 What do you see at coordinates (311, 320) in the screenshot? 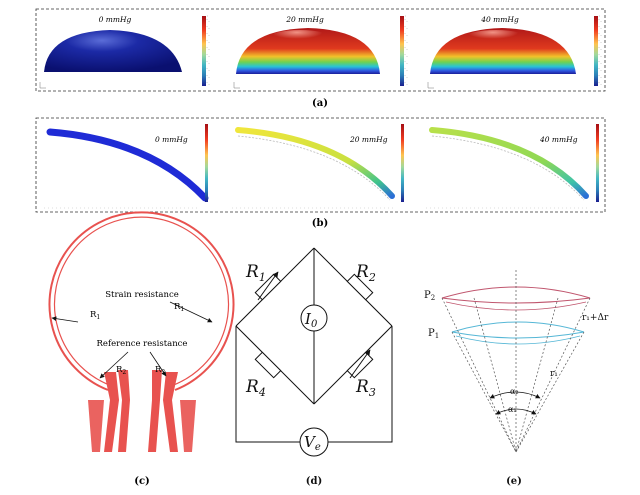
I see `i0-label: I0` at bounding box center [311, 320].